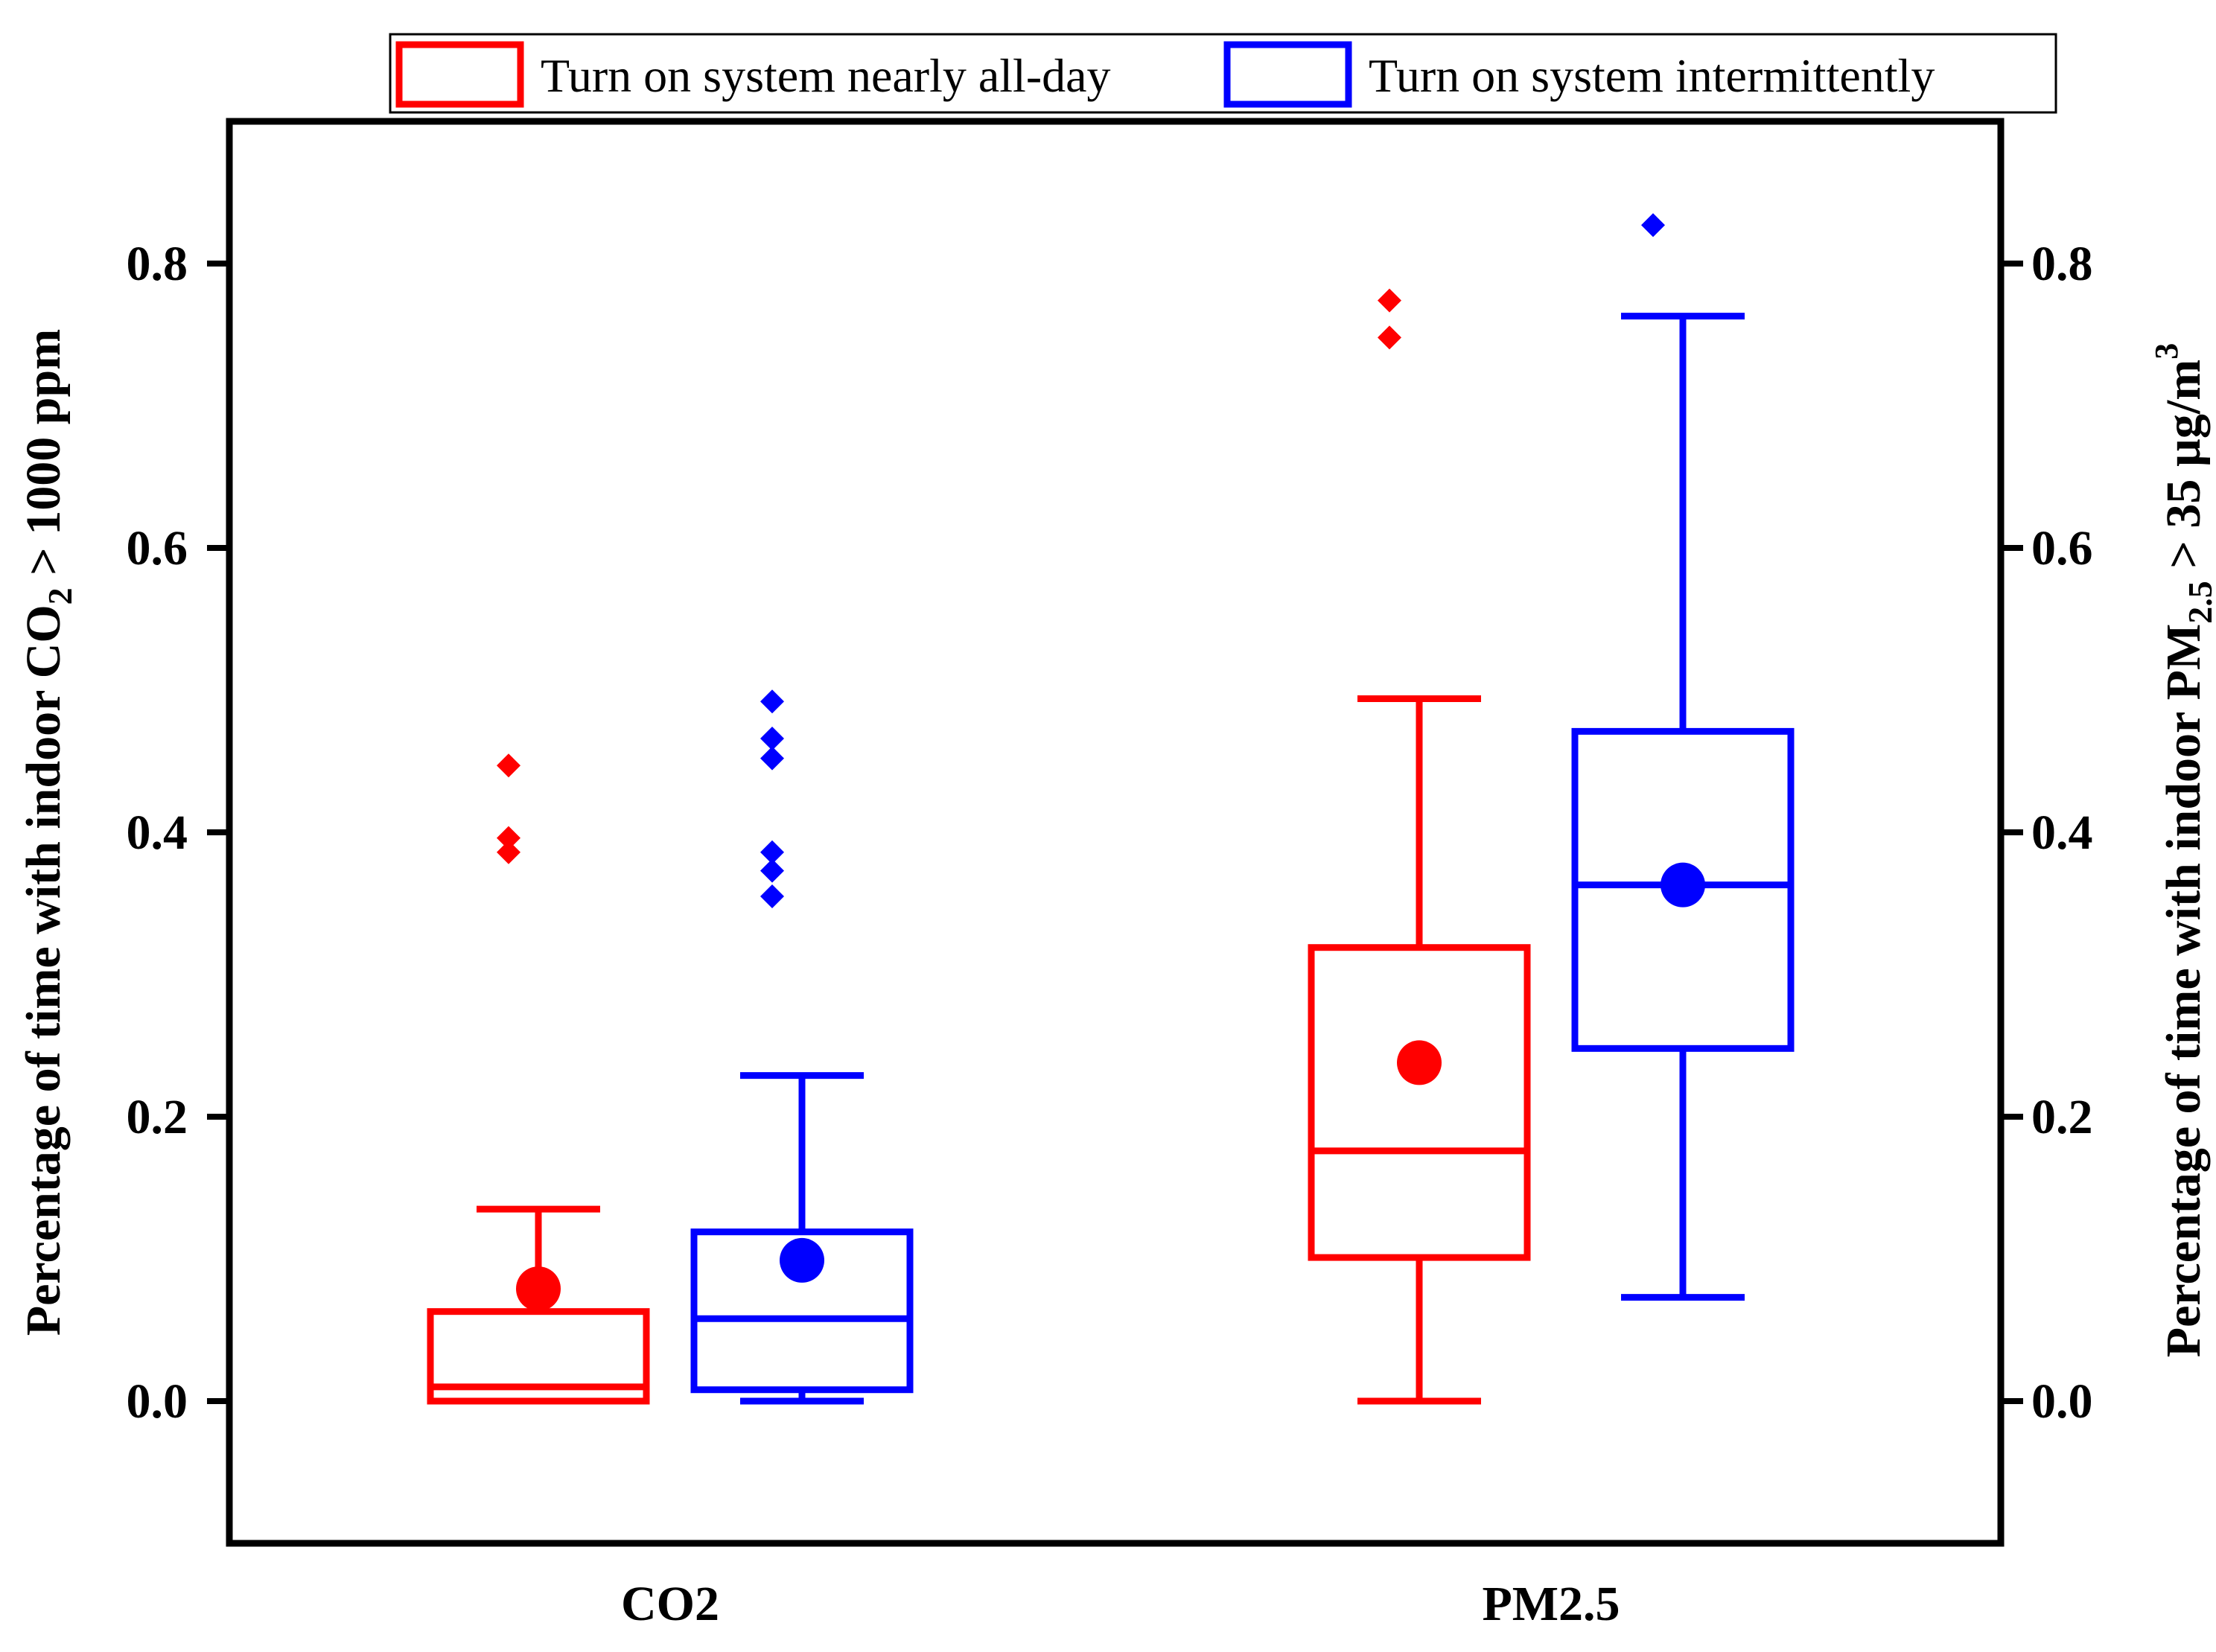  What do you see at coordinates (670, 1604) in the screenshot?
I see `x-category-label-co2: CO2` at bounding box center [670, 1604].